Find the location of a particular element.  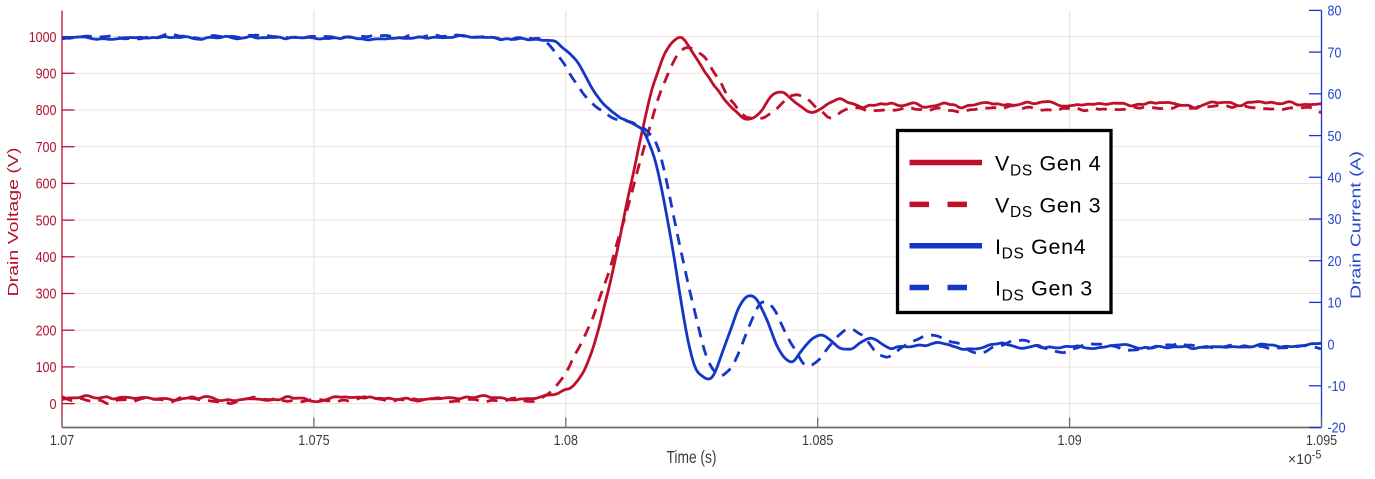

svg-text: 200 is located at coordinates (46, 331).